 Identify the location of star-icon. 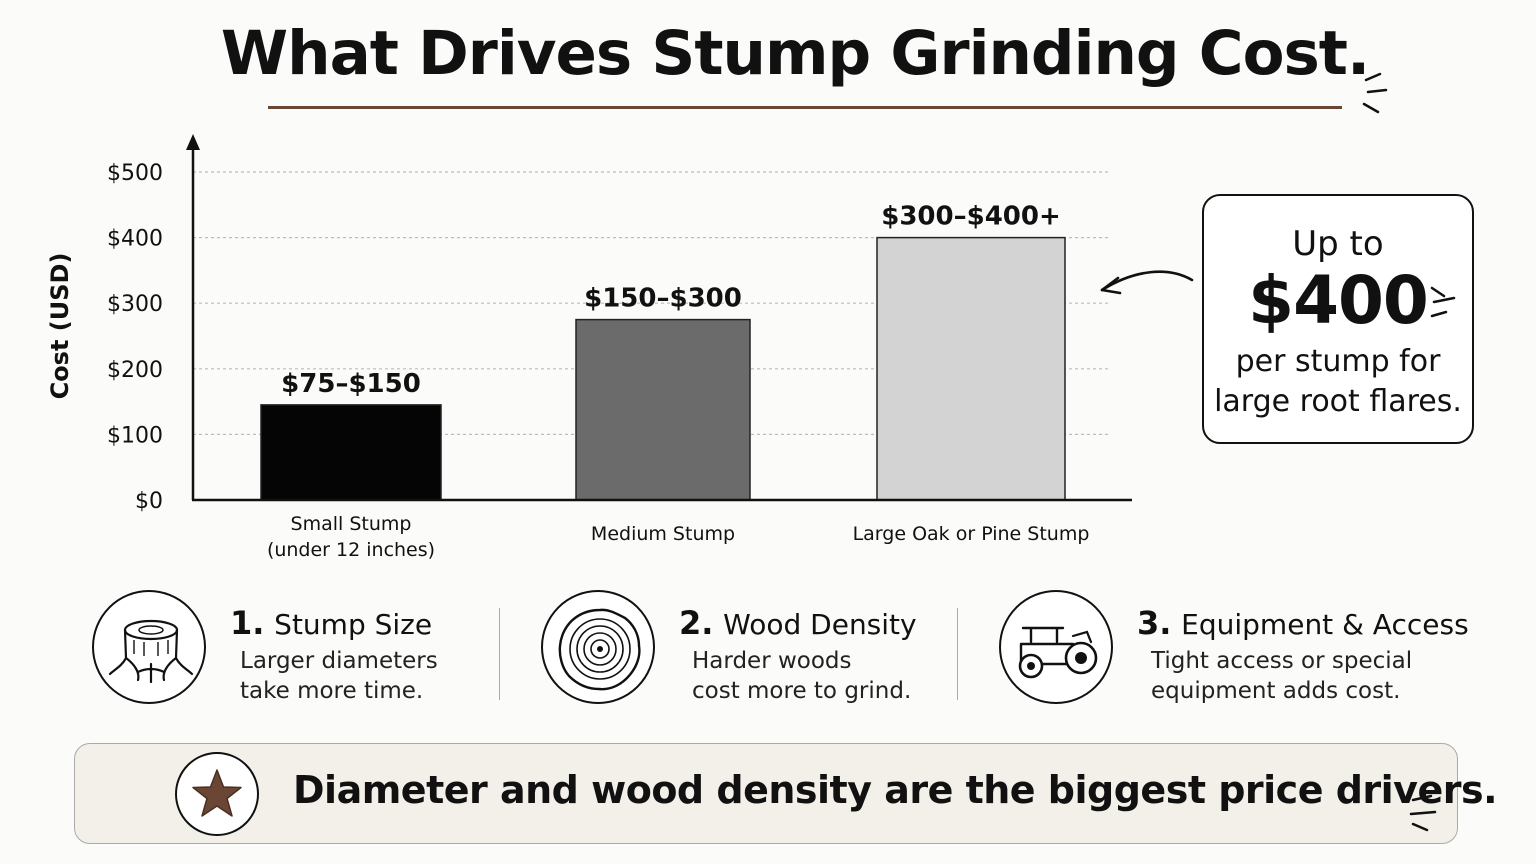
(217, 794).